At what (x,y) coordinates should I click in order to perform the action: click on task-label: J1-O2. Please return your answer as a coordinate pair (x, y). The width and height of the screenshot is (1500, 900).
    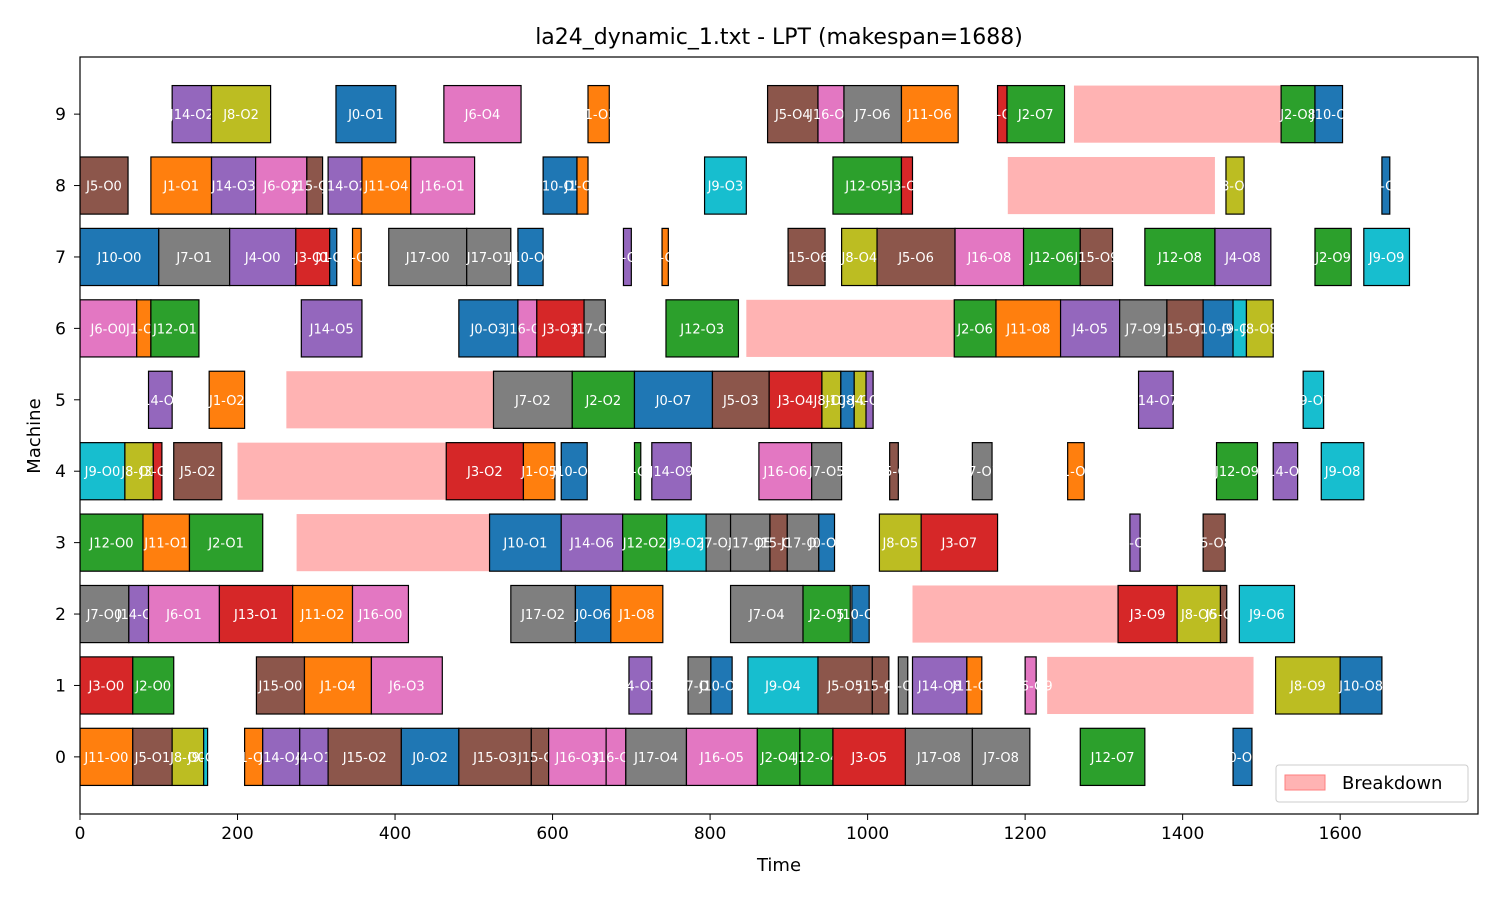
    Looking at the image, I should click on (356, 258).